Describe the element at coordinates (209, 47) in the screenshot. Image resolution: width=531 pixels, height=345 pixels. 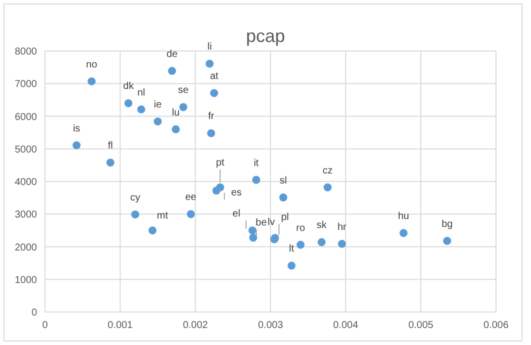
I see `data-label: li` at that location.